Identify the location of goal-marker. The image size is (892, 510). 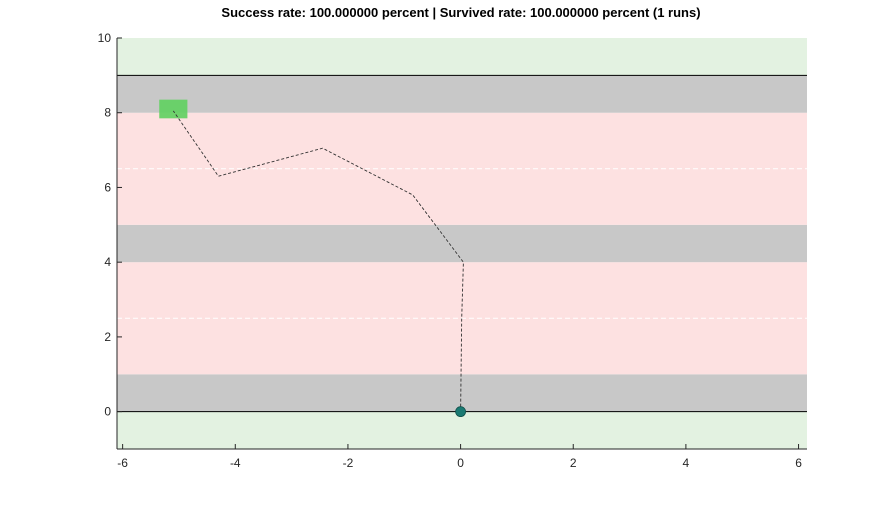
(173, 109).